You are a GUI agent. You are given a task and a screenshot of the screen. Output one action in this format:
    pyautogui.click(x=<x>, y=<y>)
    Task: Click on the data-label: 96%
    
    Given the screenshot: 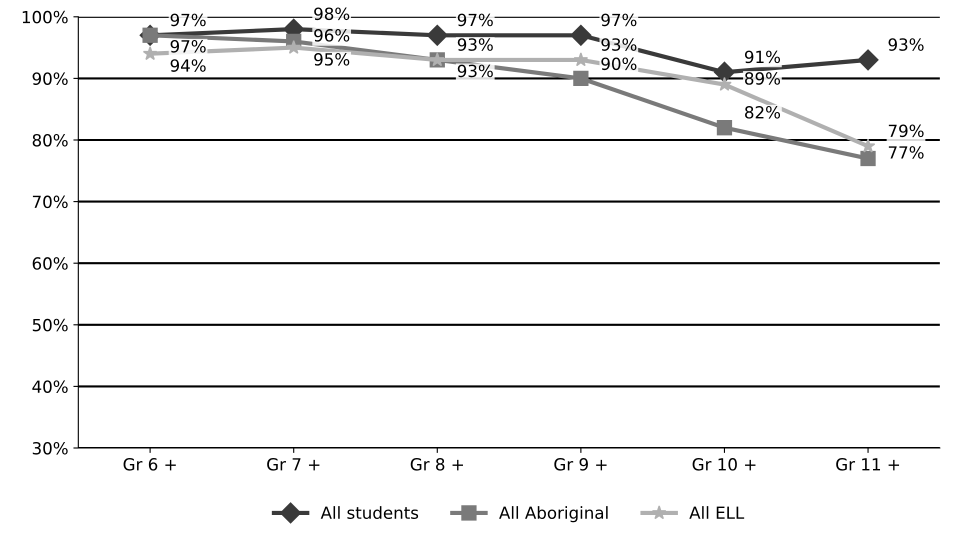 What is the action you would take?
    pyautogui.click(x=332, y=35)
    